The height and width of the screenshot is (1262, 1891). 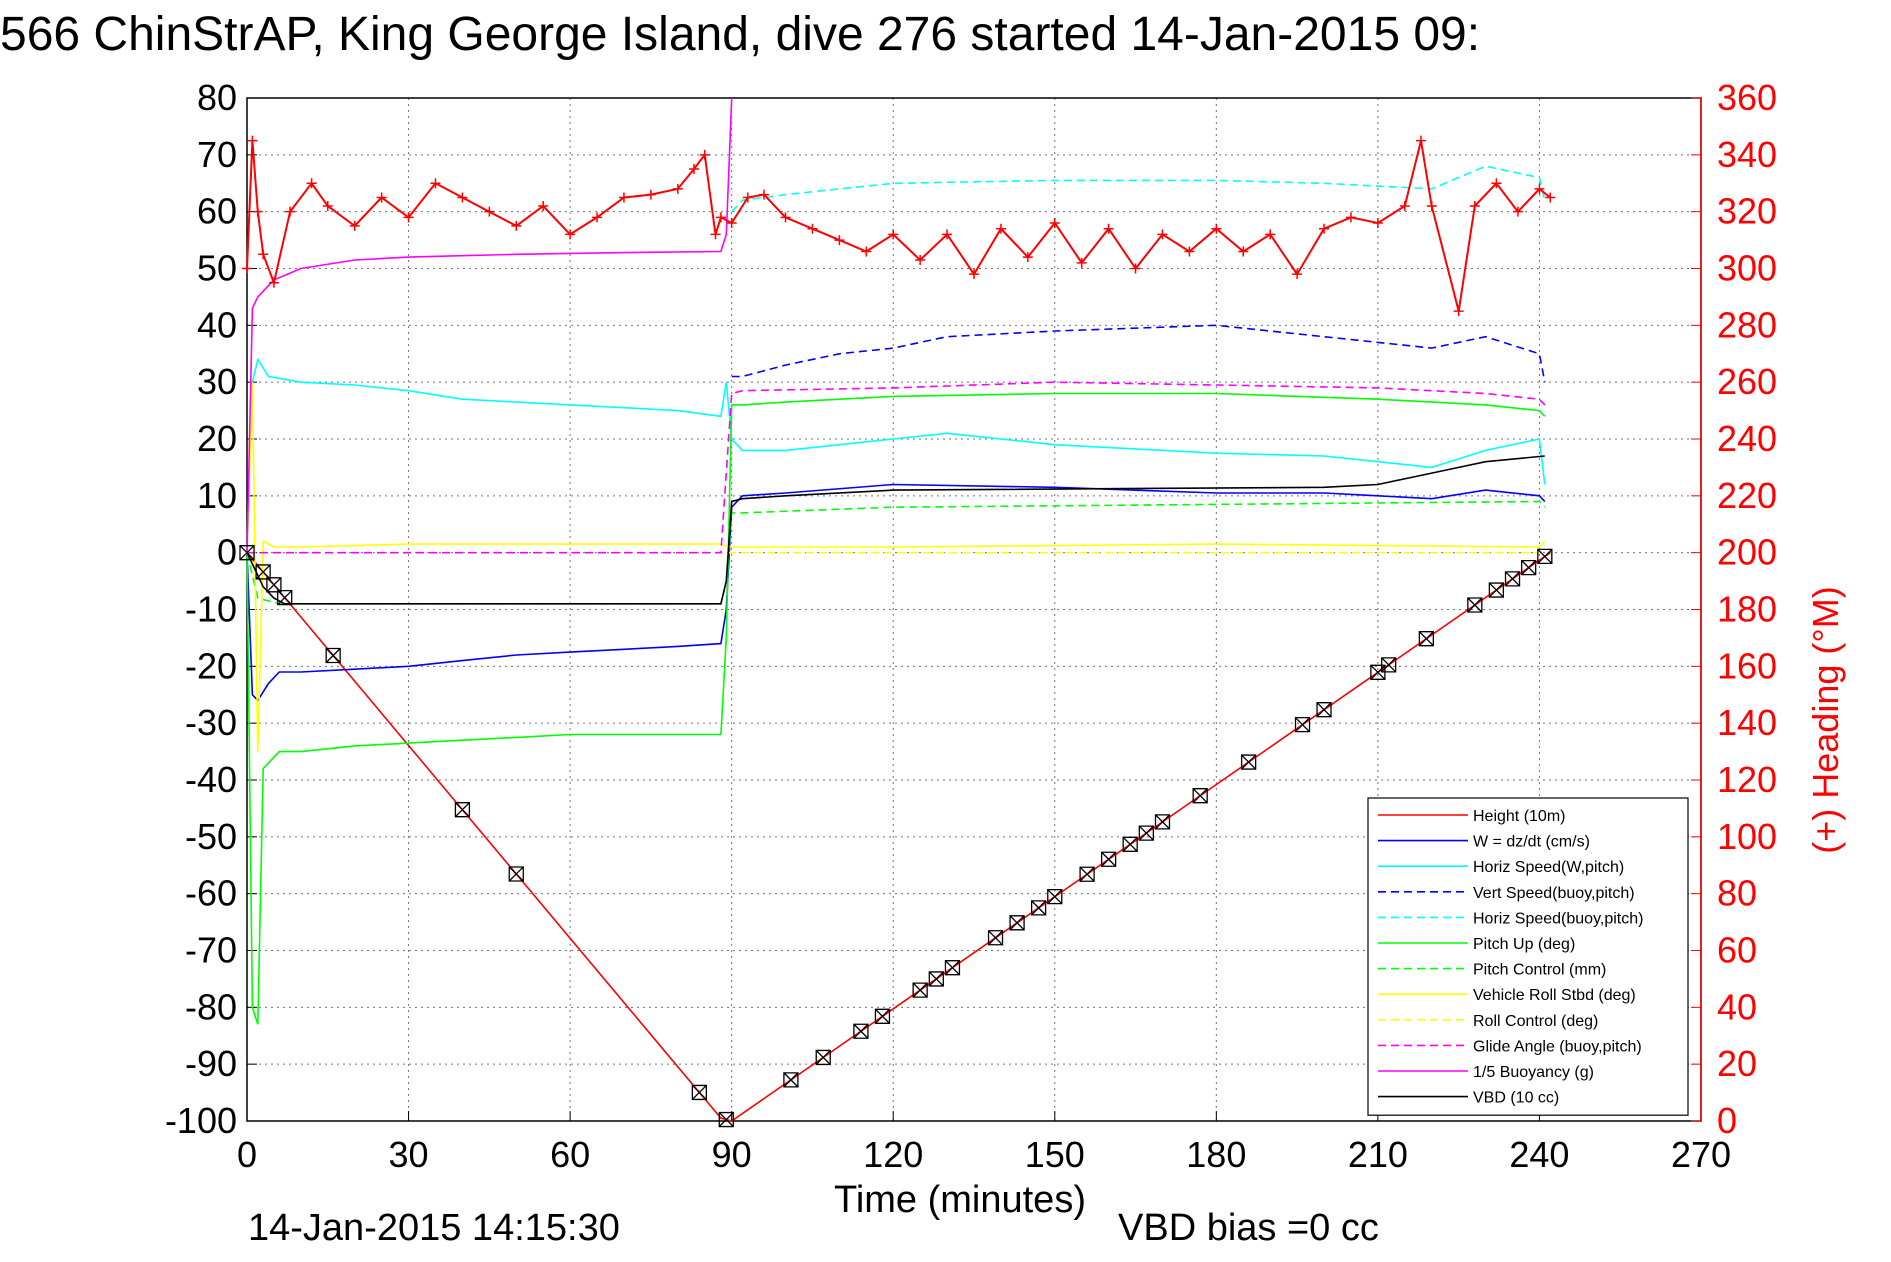 I want to click on right-tick-label: 300, so click(x=1747, y=268).